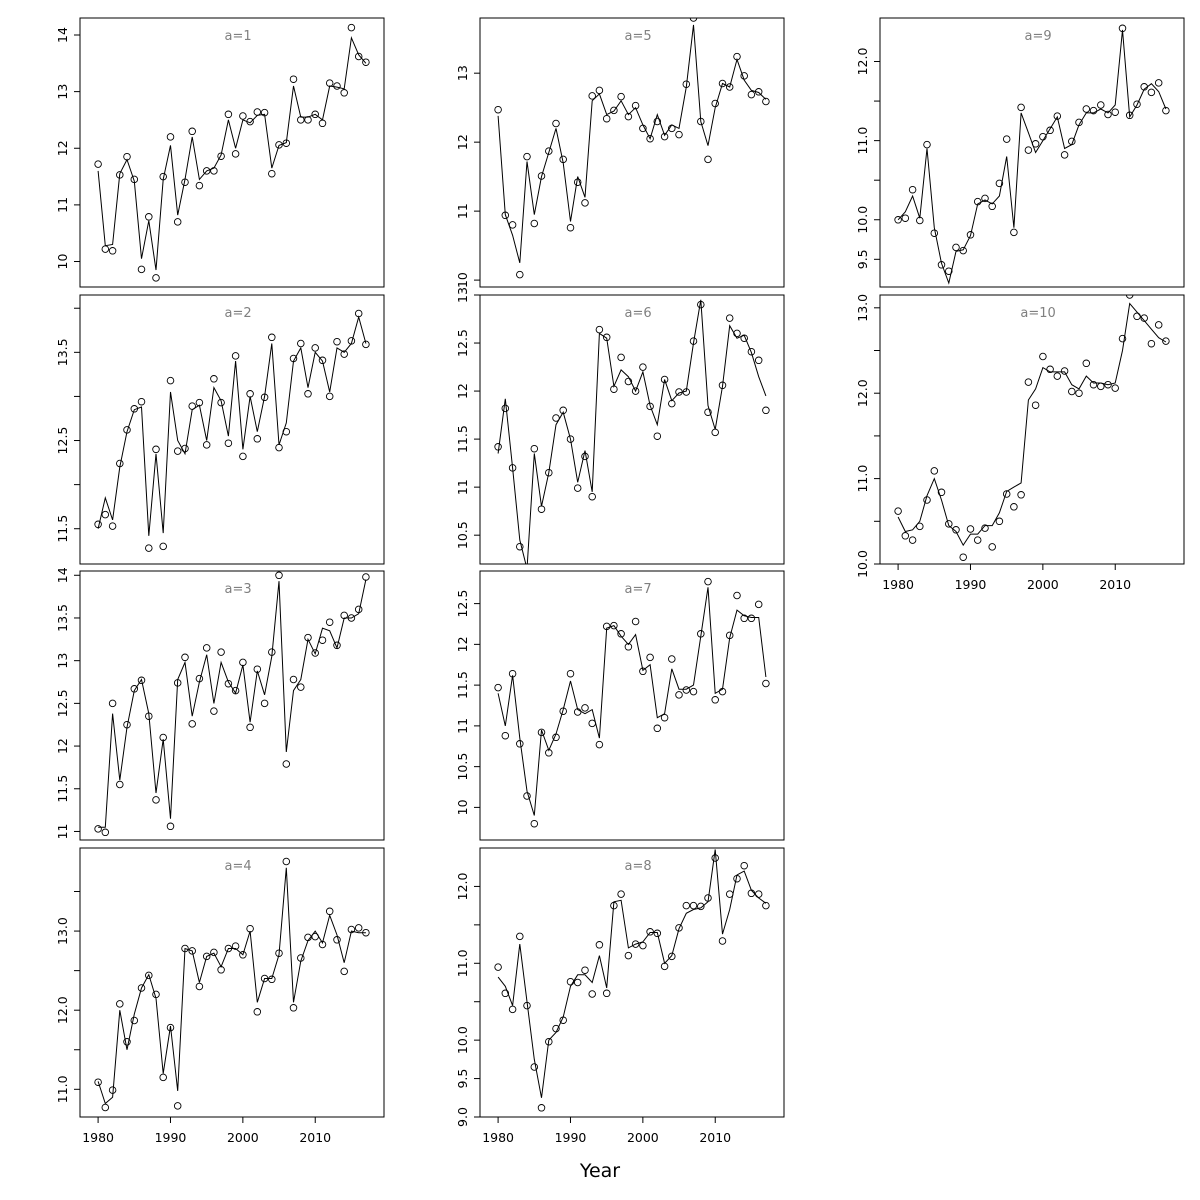  I want to click on panel-label: a=7, so click(638, 589).